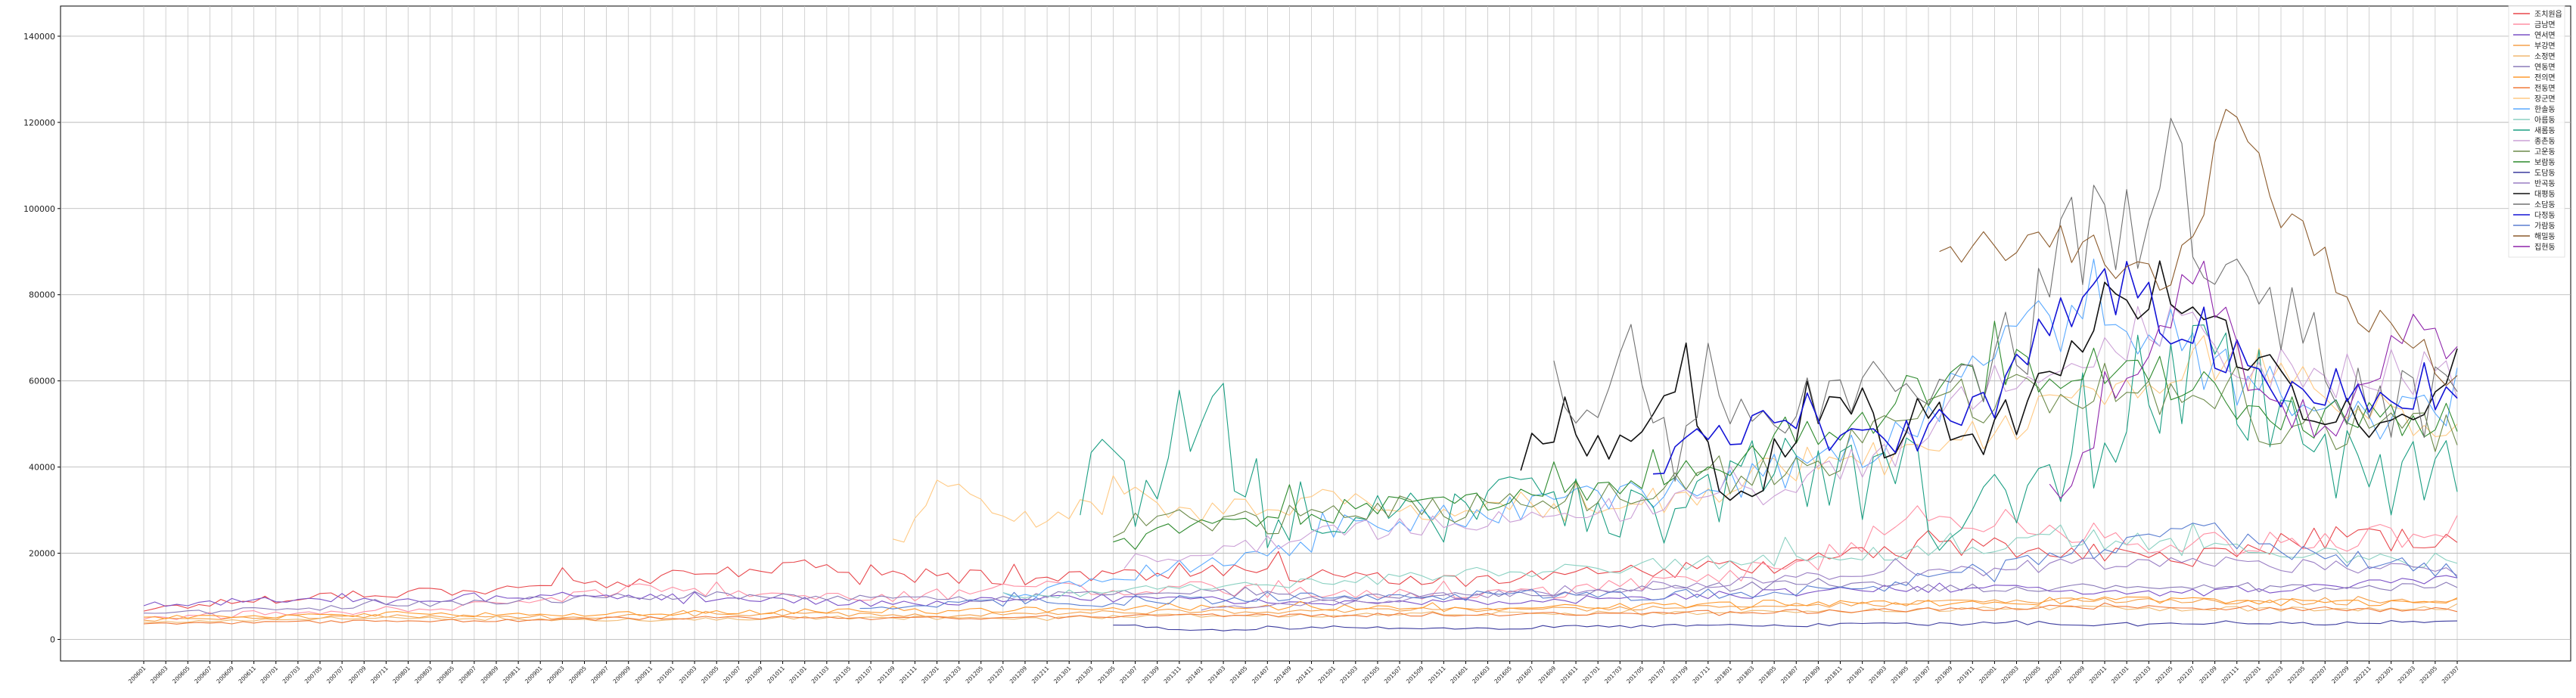 This screenshot has height=698, width=2576. What do you see at coordinates (1128, 675) in the screenshot?
I see `x-tick-label: 201307` at bounding box center [1128, 675].